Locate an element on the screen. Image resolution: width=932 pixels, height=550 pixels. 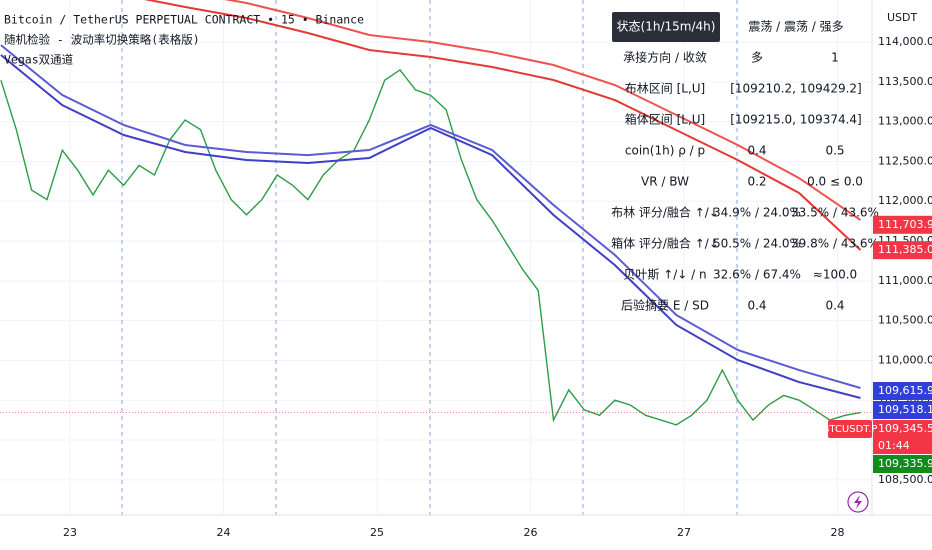
table-cell: VR / BW is located at coordinates (665, 182).